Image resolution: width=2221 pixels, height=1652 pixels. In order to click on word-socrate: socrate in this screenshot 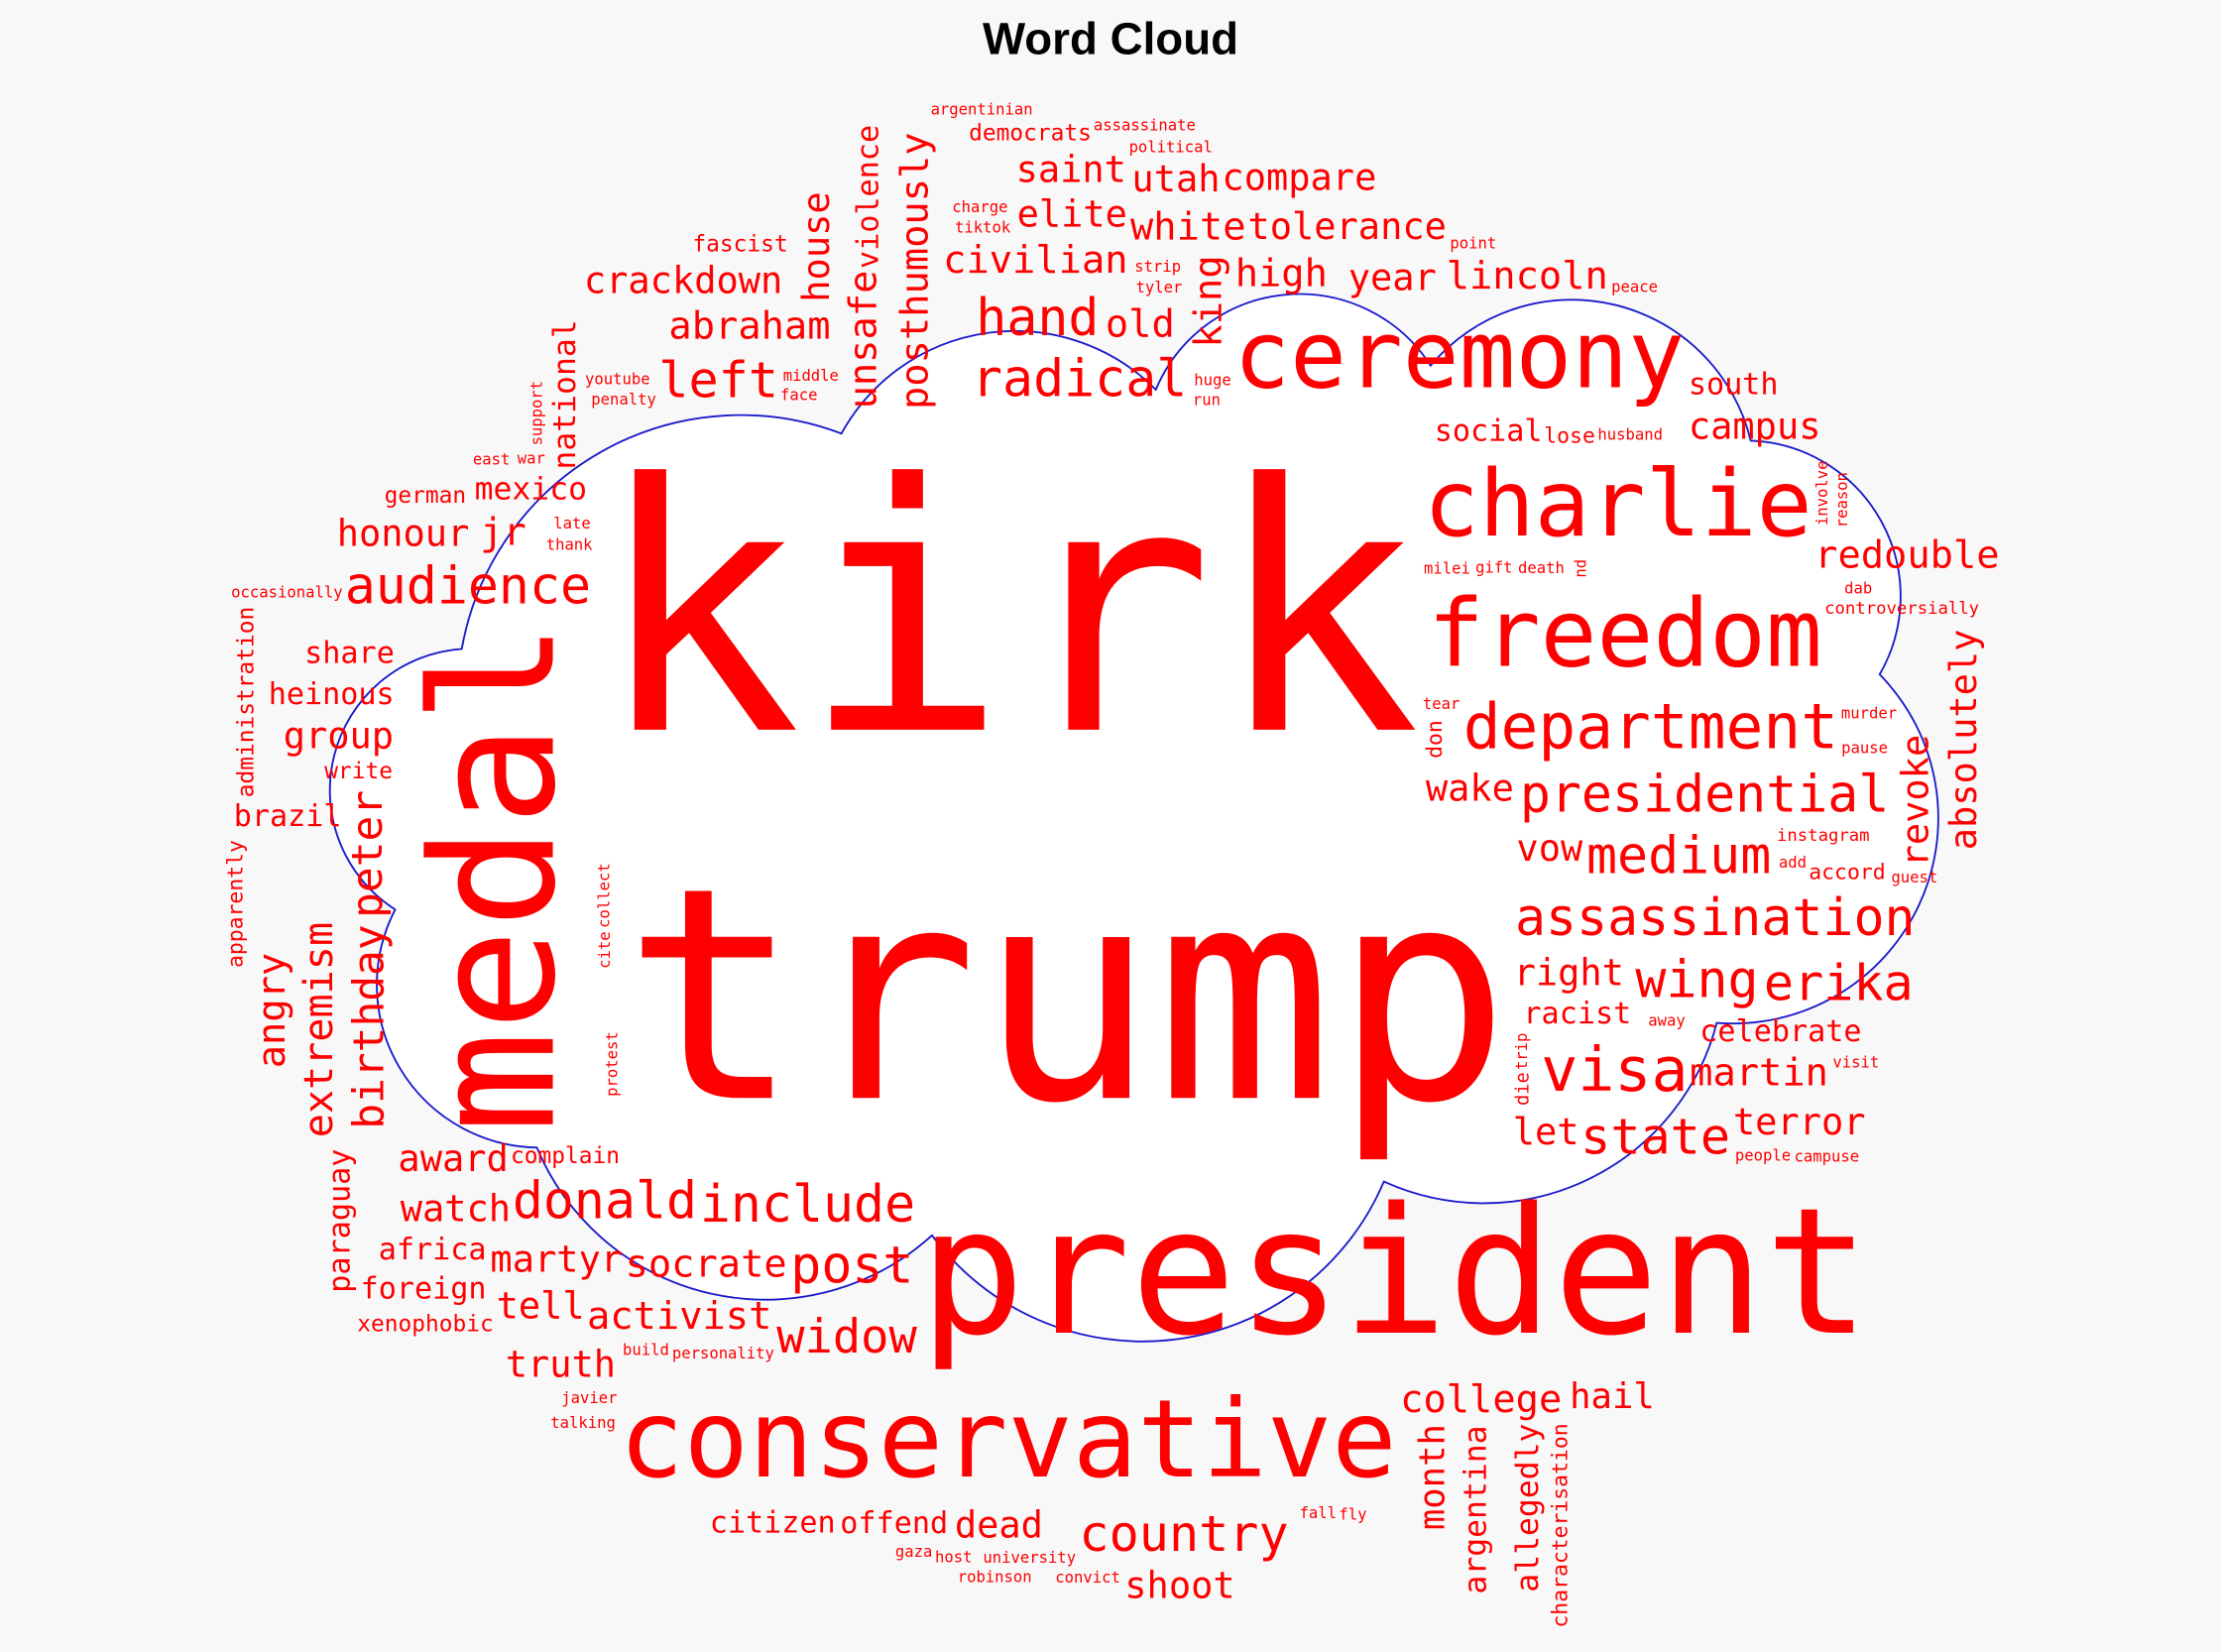, I will do `click(706, 1263)`.